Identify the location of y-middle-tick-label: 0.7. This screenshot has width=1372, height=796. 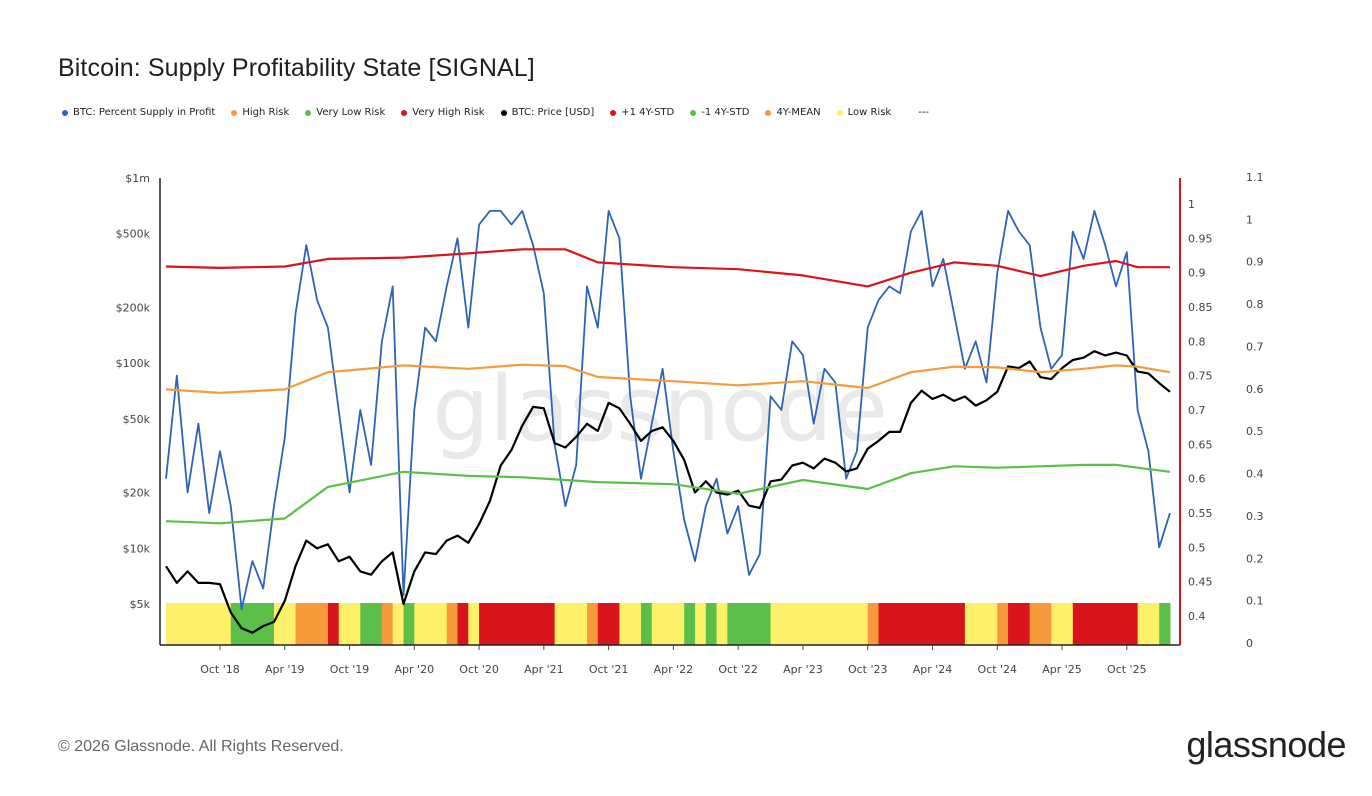
(1197, 410).